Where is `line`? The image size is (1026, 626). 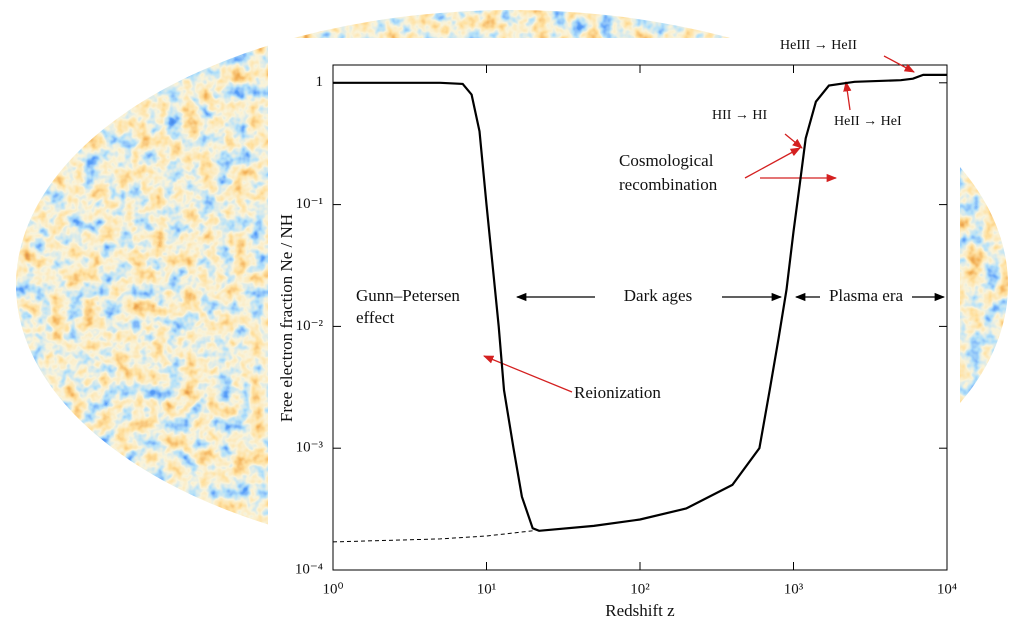
line is located at coordinates (432, 536).